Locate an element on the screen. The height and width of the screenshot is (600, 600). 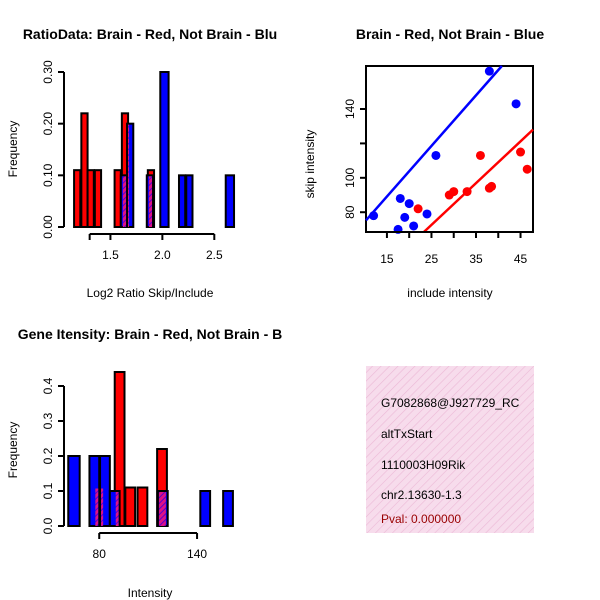
y-tick-label: 0.30 is located at coordinates (48, 72).